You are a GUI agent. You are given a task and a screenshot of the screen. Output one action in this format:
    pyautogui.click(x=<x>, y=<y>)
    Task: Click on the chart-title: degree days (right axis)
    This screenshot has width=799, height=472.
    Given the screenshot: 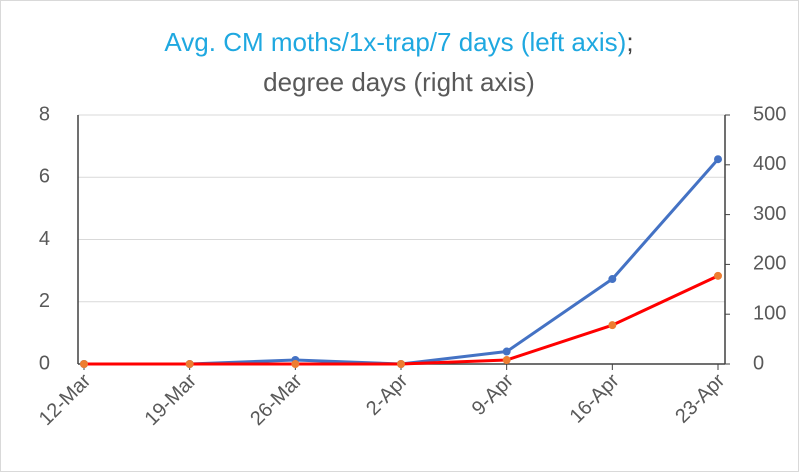 What is the action you would take?
    pyautogui.click(x=399, y=82)
    